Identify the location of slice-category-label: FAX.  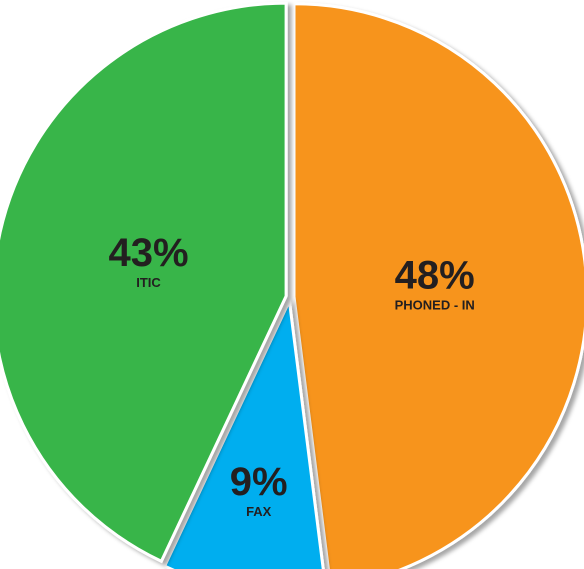
(259, 511).